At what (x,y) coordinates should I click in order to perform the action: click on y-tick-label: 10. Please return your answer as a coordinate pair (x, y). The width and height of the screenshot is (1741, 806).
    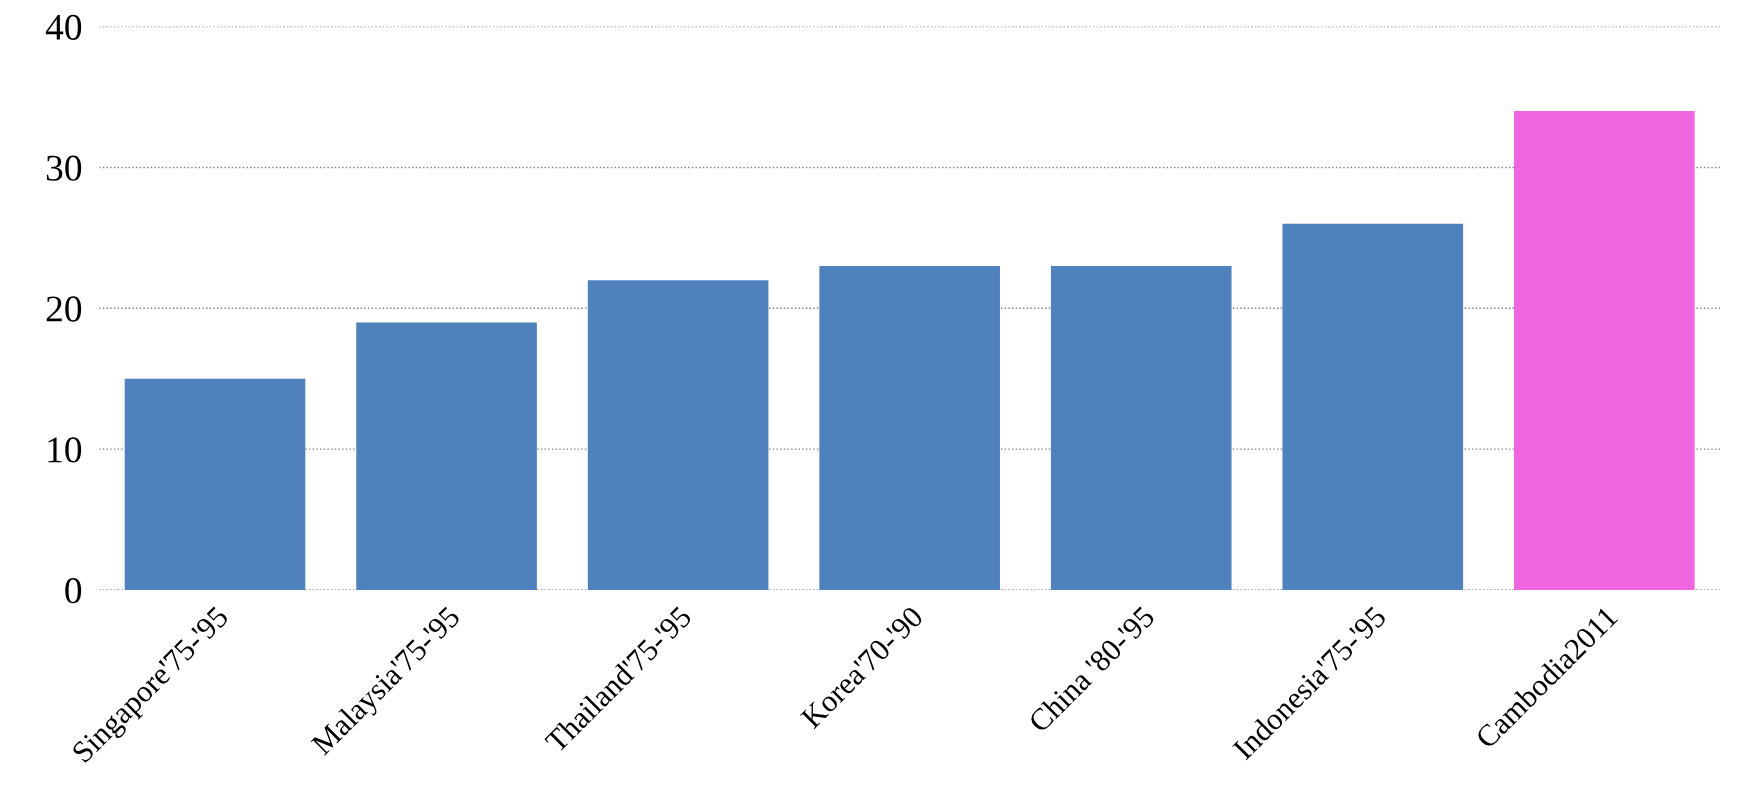
    Looking at the image, I should click on (65, 450).